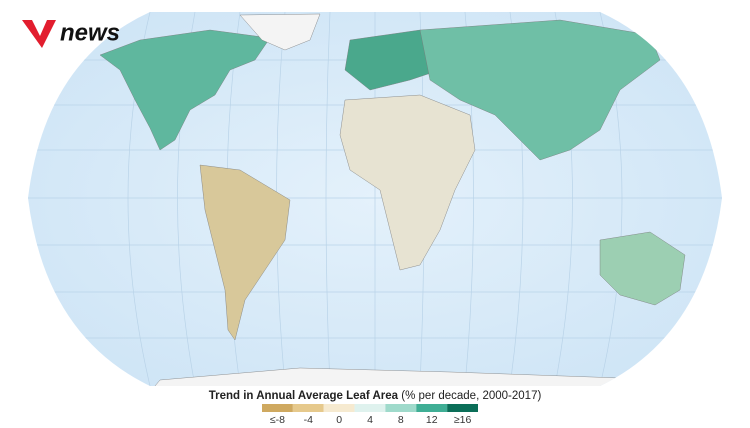 This screenshot has width=750, height=428. Describe the element at coordinates (308, 420) in the screenshot. I see `legend-label: -4` at that location.